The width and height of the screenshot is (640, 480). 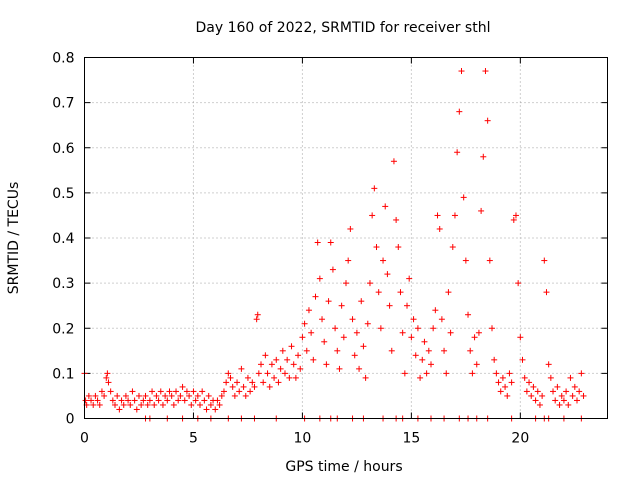 What do you see at coordinates (193, 439) in the screenshot?
I see `x-tick-label: 5` at bounding box center [193, 439].